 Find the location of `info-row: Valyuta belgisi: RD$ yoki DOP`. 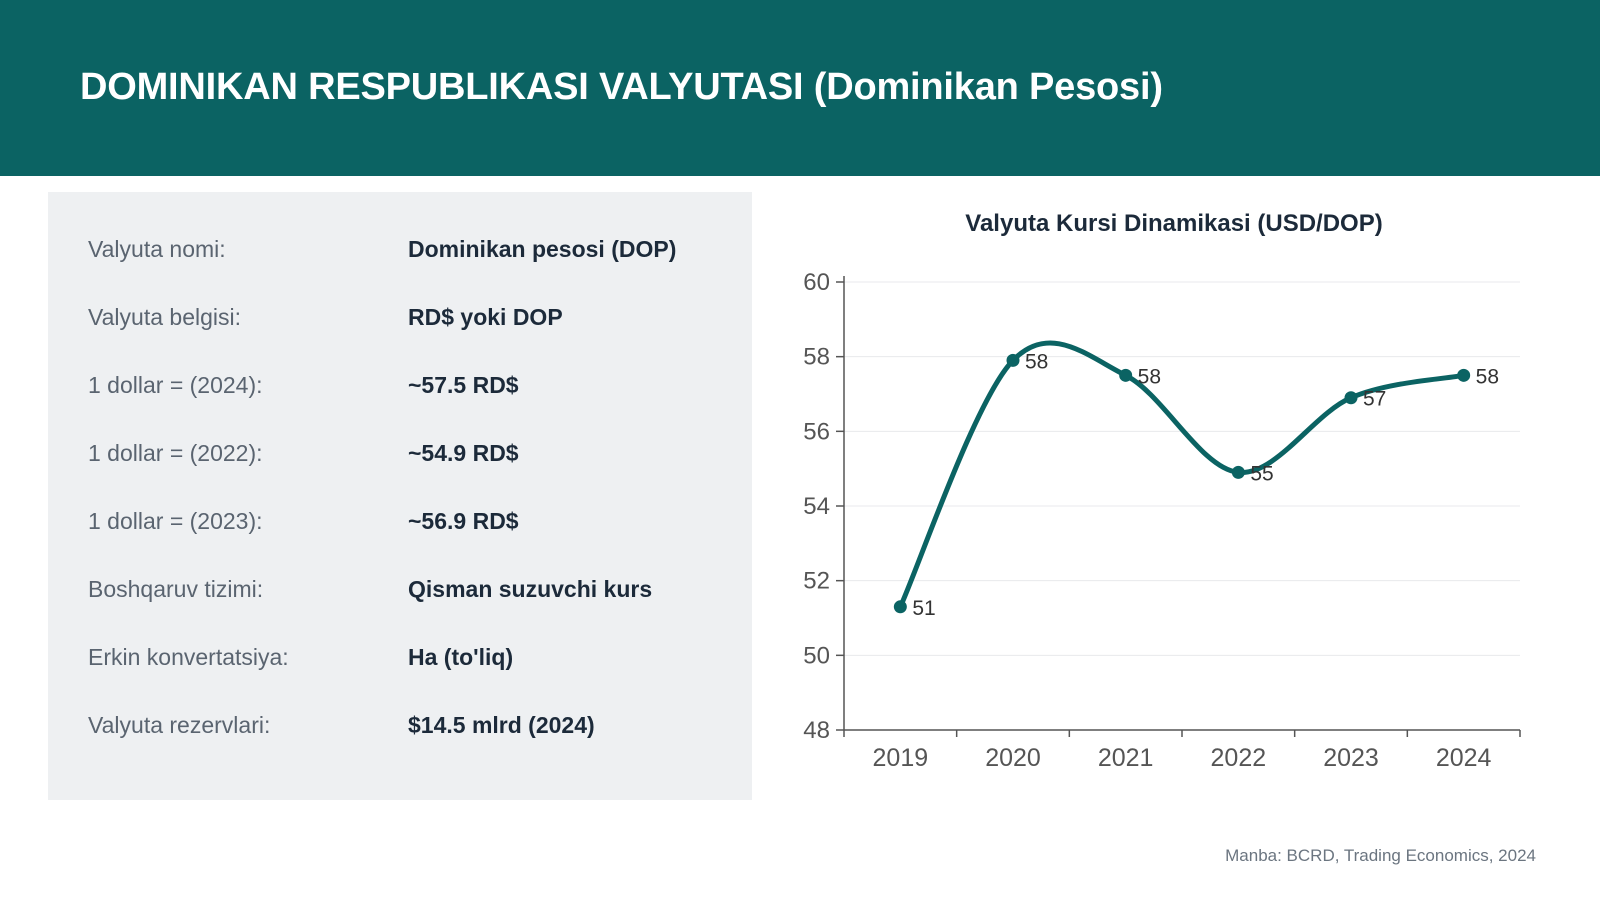

info-row: Valyuta belgisi: RD$ yoki DOP is located at coordinates (400, 316).